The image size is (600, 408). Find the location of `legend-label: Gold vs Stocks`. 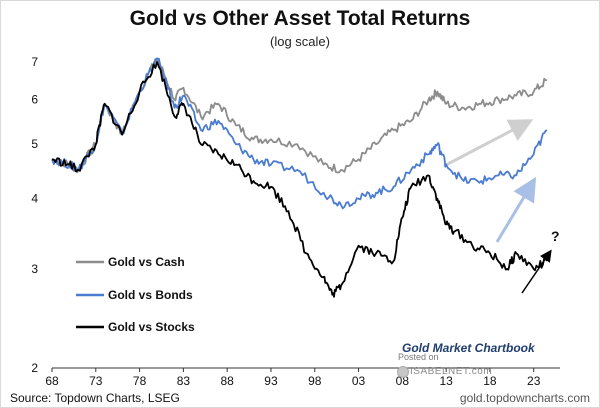

legend-label: Gold vs Stocks is located at coordinates (151, 327).